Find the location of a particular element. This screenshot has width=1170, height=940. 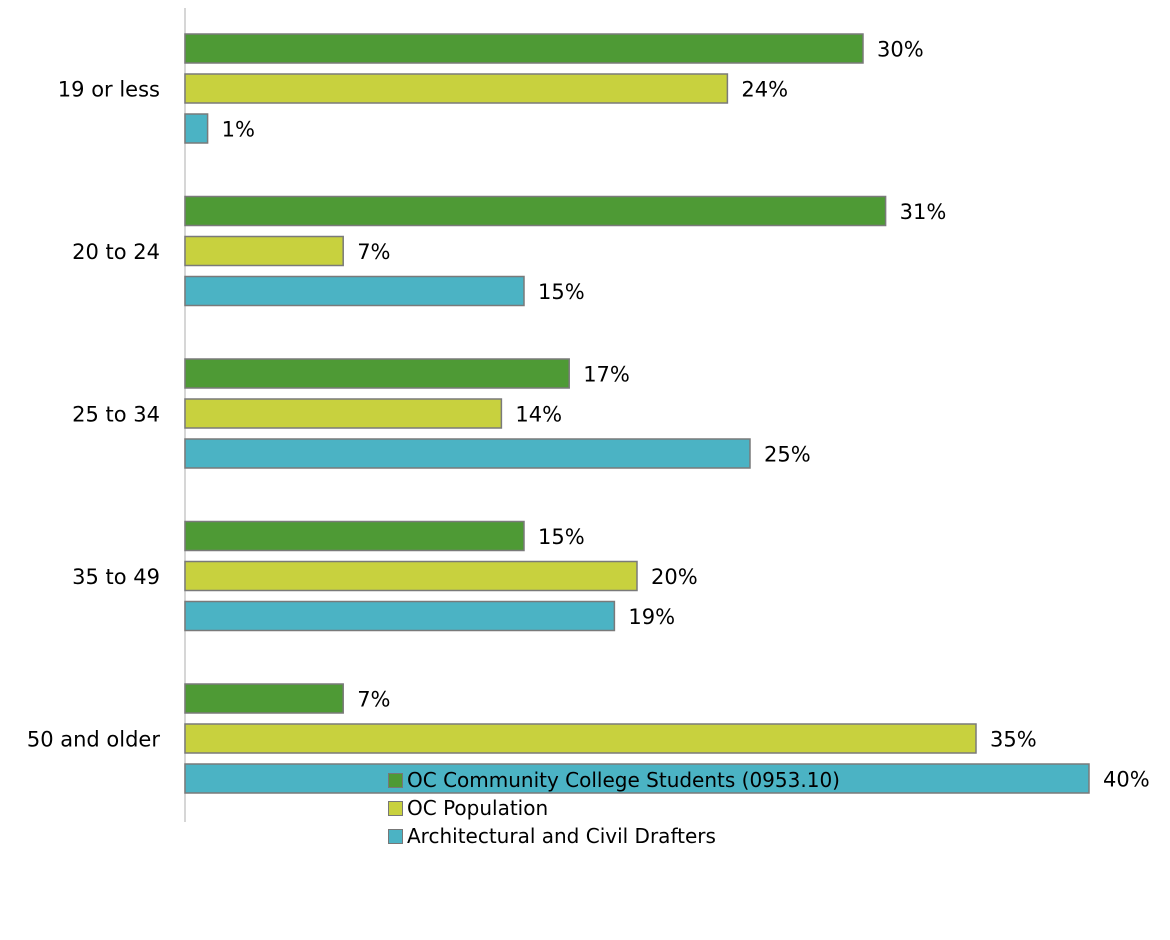

data-label: 19% is located at coordinates (651, 617).